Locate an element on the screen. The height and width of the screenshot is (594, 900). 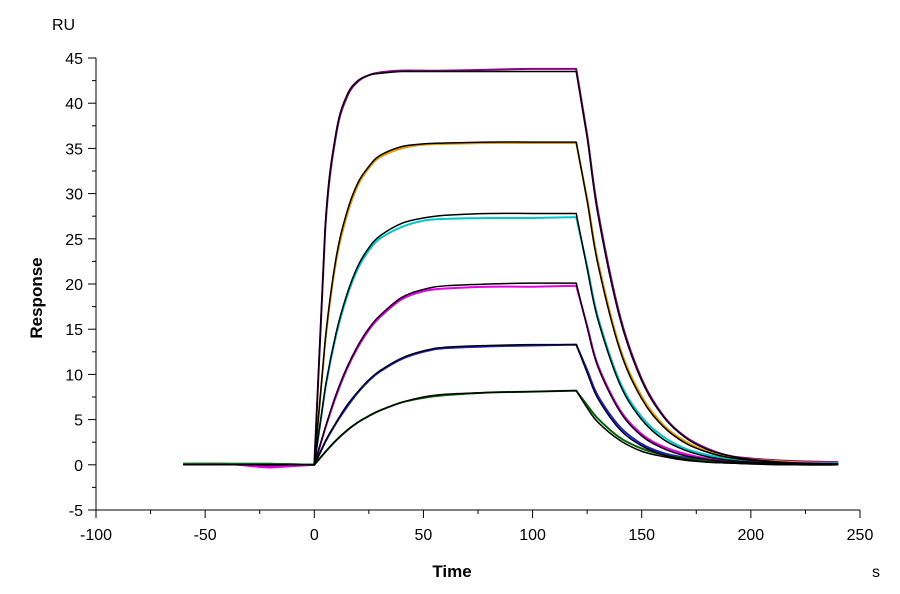
y-tick-label: 30 is located at coordinates (74, 195).